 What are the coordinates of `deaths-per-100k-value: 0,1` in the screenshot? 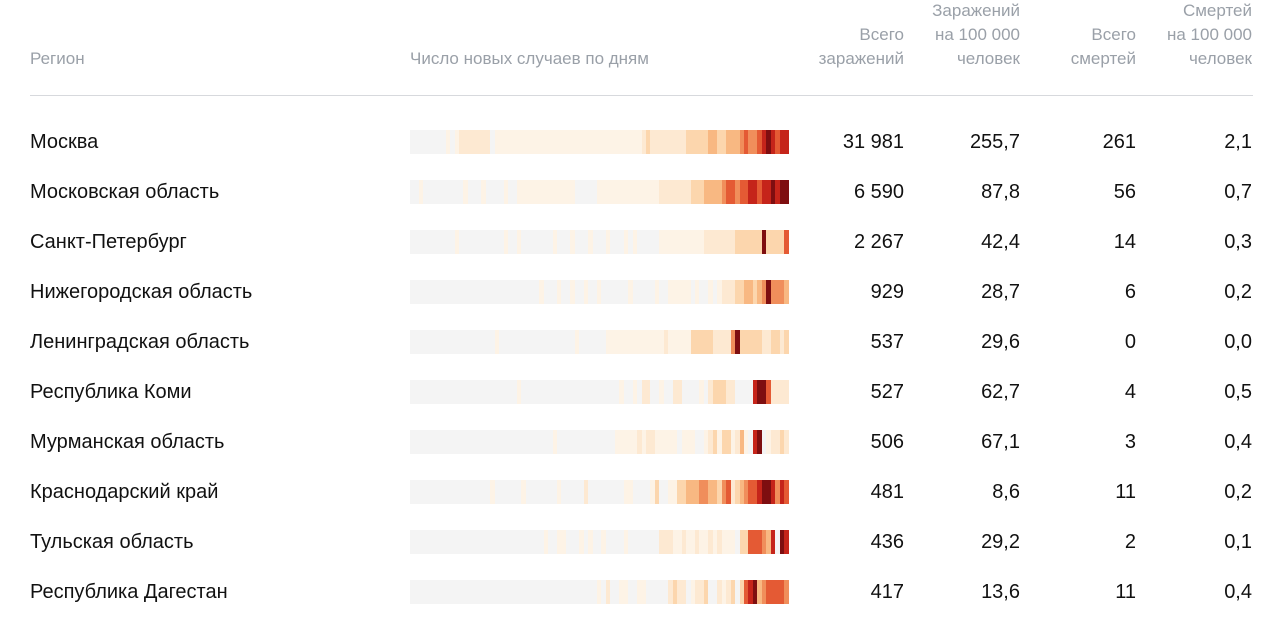 It's located at (1238, 542).